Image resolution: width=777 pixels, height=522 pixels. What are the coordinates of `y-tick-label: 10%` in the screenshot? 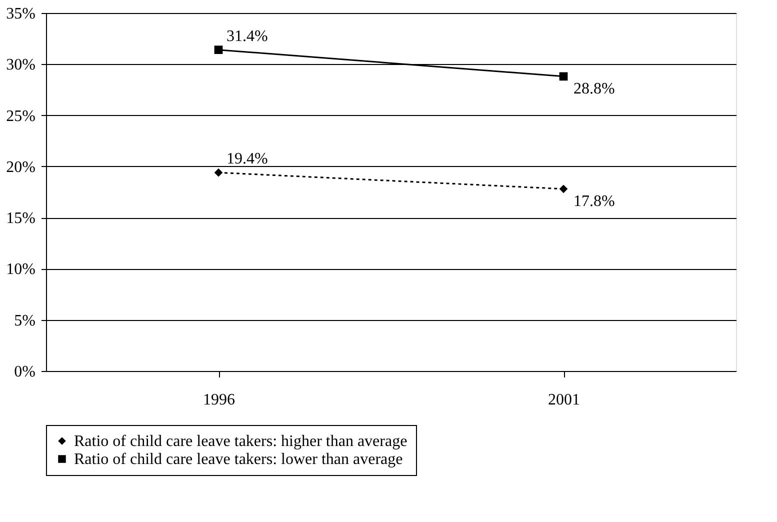 It's located at (21, 269).